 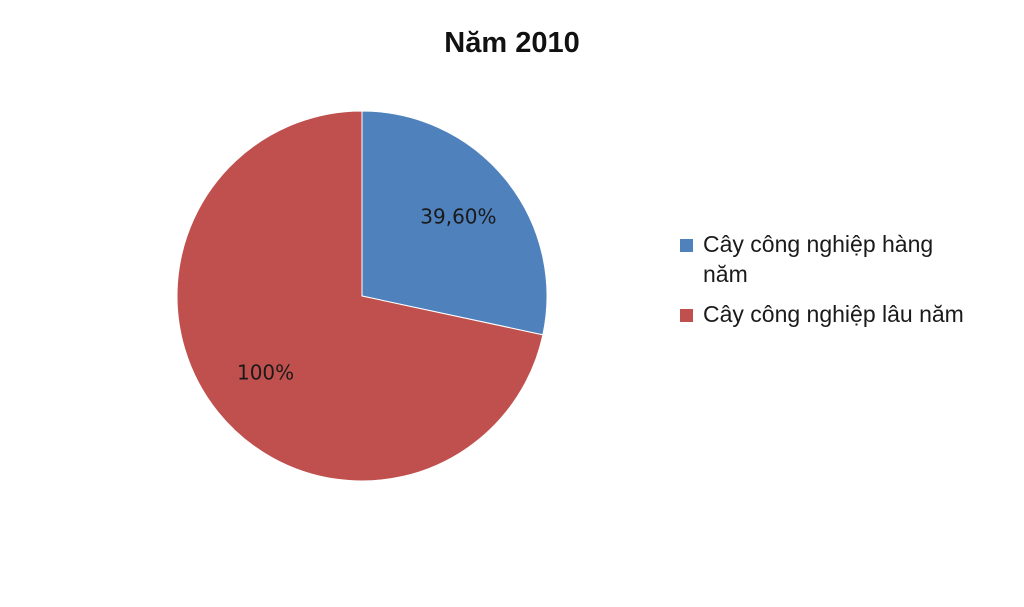 I want to click on slice-label-perennial: 100%, so click(x=265, y=372).